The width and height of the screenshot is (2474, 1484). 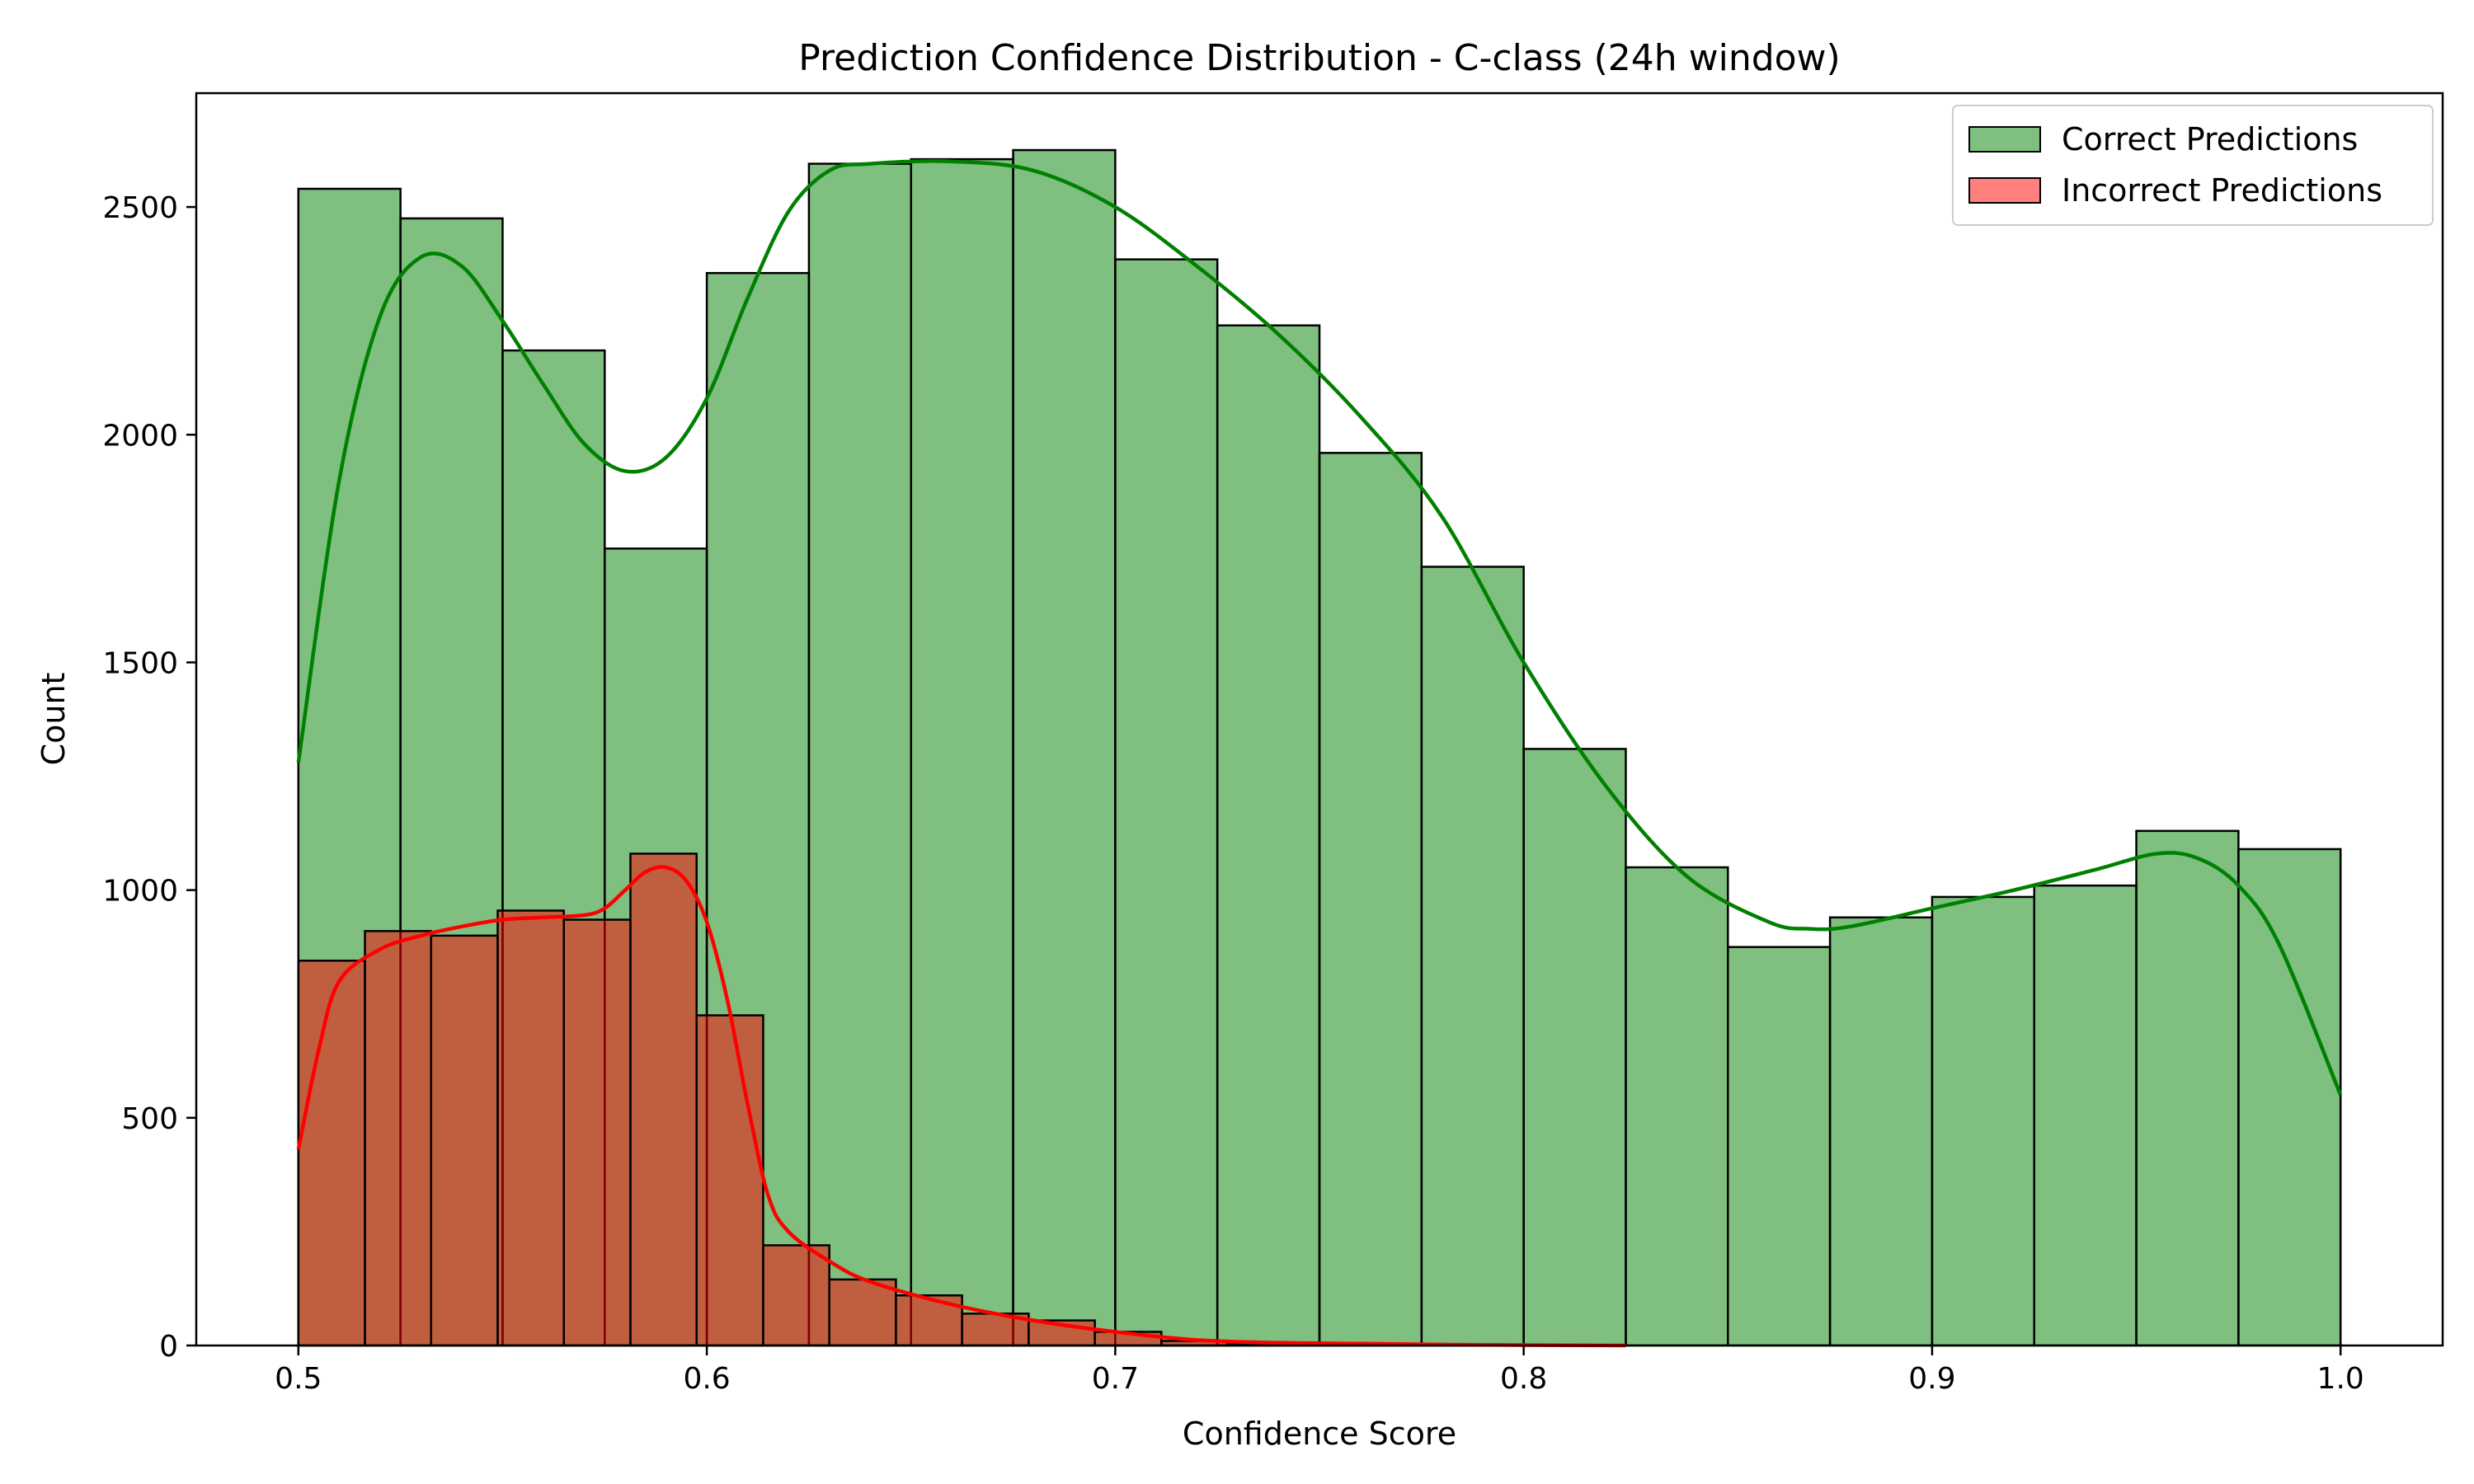 What do you see at coordinates (140, 663) in the screenshot?
I see `y-tick-label-3: 1500` at bounding box center [140, 663].